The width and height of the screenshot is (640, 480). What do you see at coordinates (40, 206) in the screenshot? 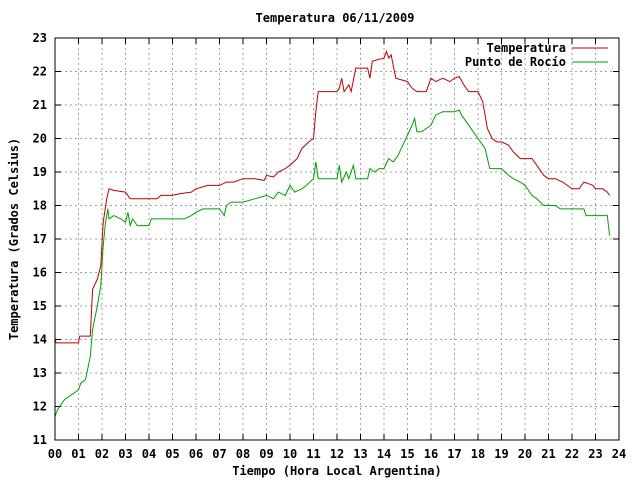
I see `y-tick-label-18: 18` at bounding box center [40, 206].